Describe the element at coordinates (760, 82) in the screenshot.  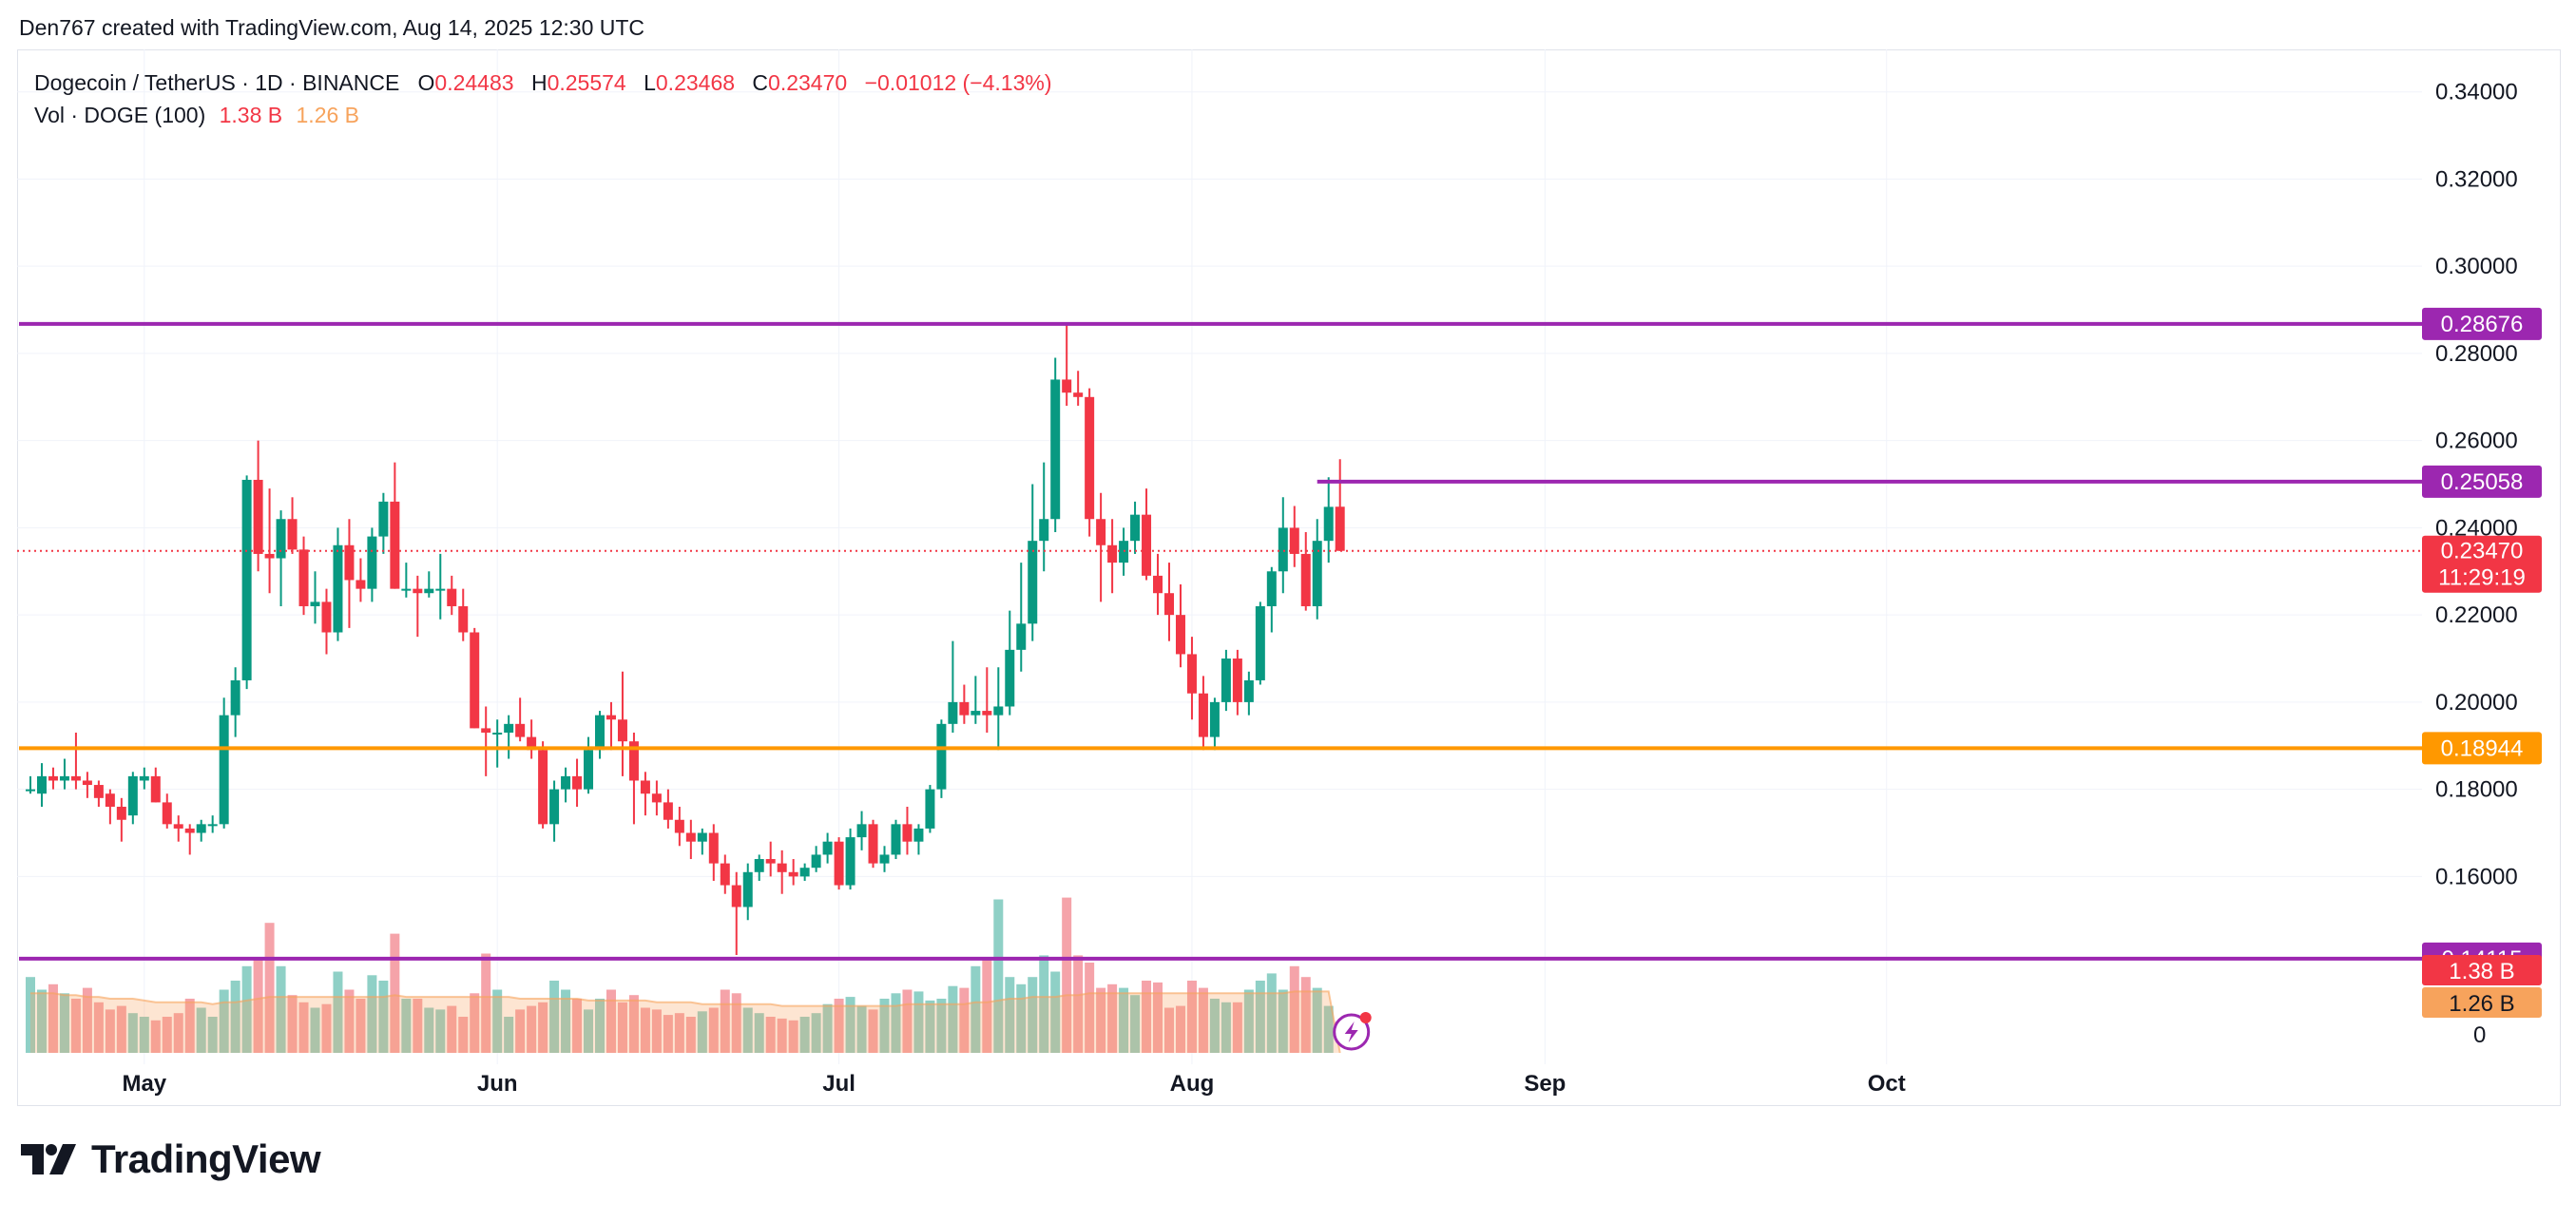
I see `close-label: C` at that location.